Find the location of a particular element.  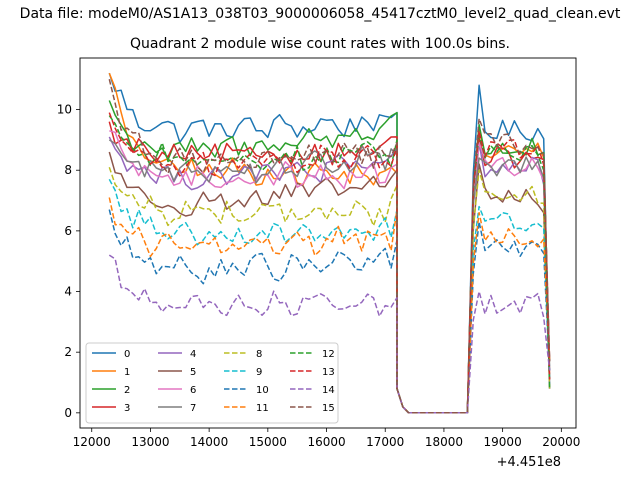

x-offset-label: +4.451e8 is located at coordinates (529, 462).